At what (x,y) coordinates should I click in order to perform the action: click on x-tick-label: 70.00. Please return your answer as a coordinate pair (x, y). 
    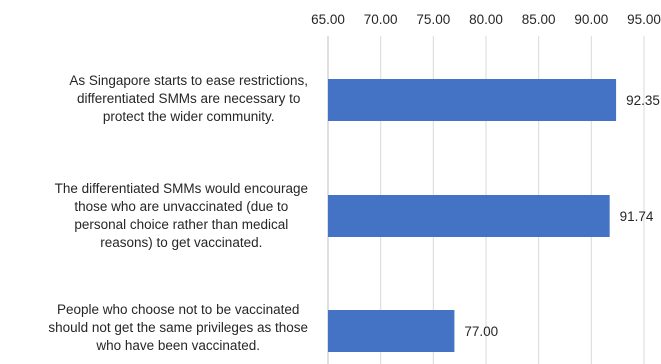
    Looking at the image, I should click on (381, 19).